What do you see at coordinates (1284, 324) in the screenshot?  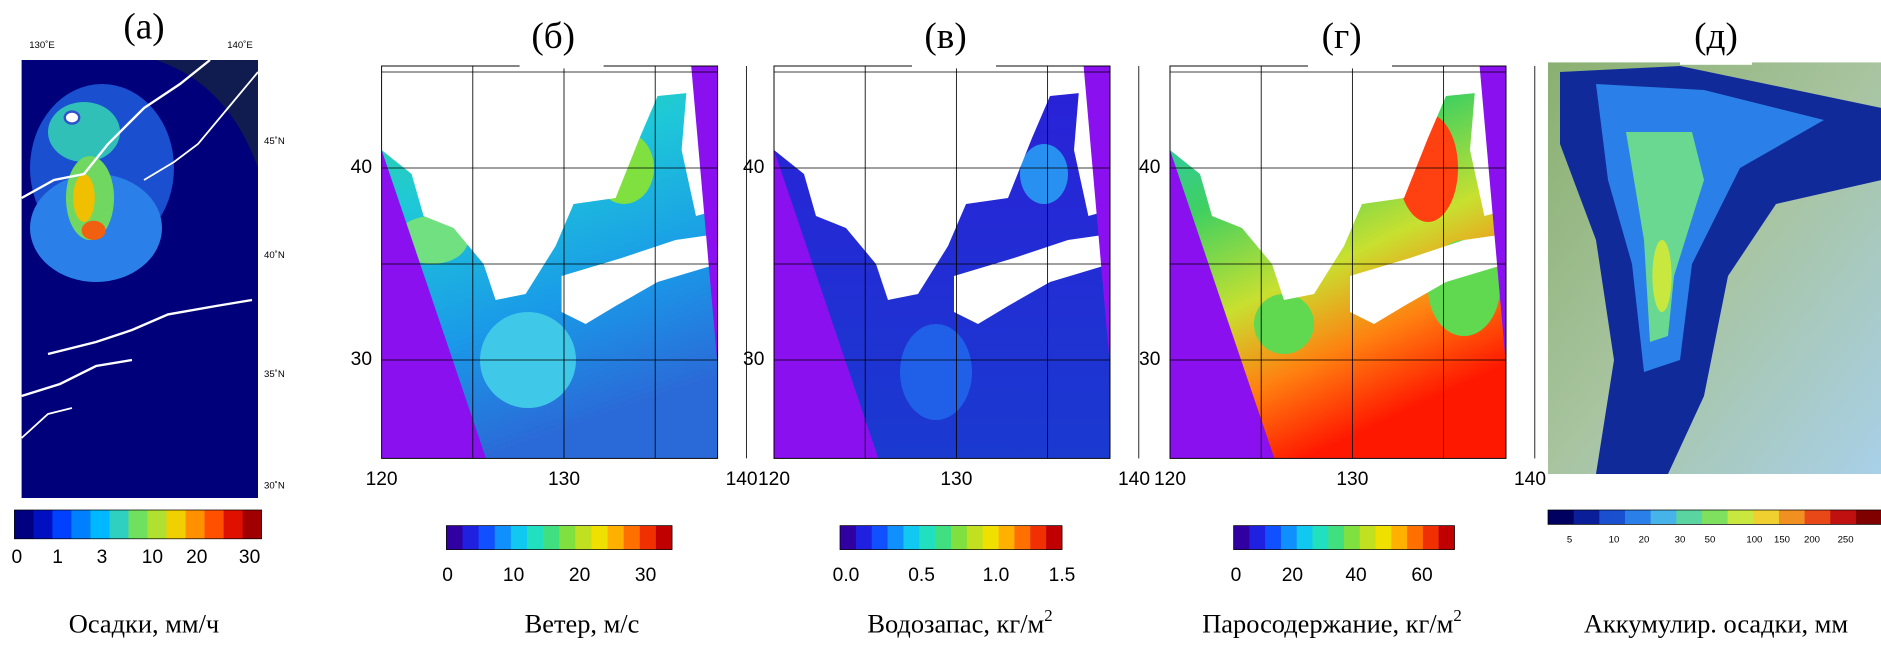 I see `field-patch` at bounding box center [1284, 324].